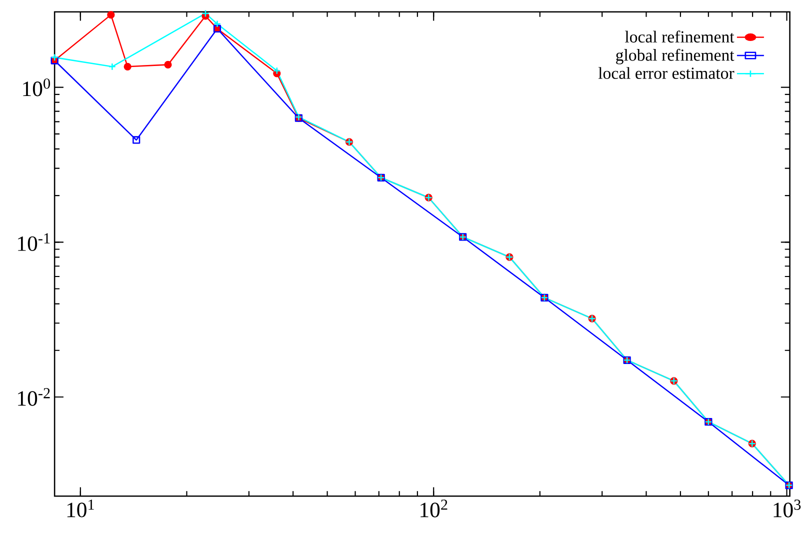  I want to click on x-tick-label: 10$^{1}$, so click(80, 509).